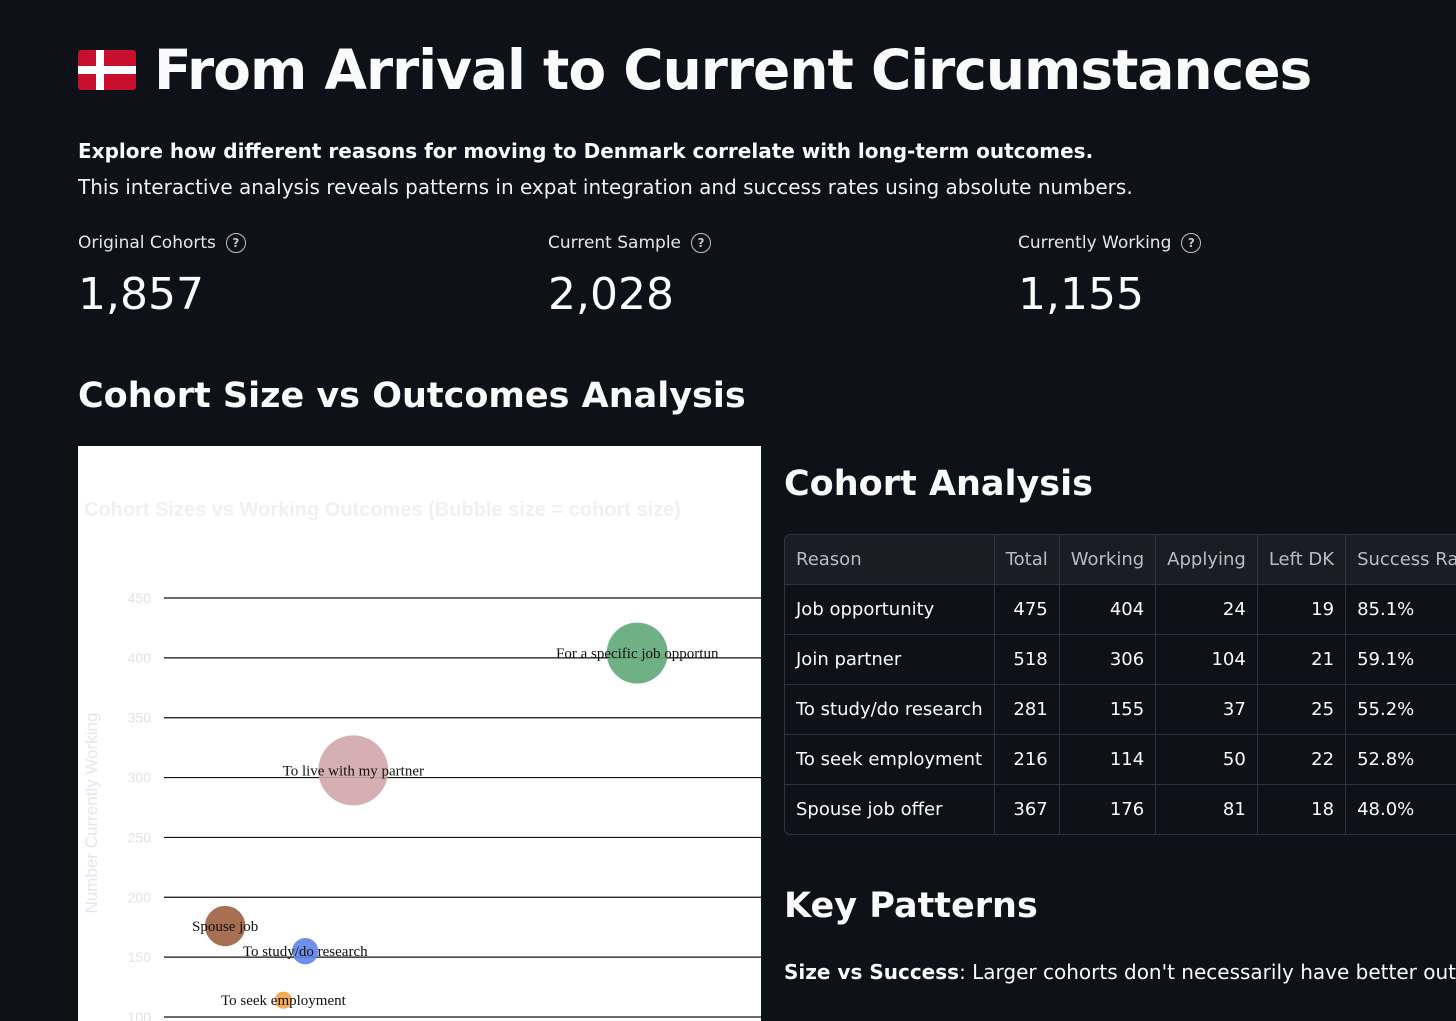  I want to click on metric-current-sample: Current Sample ? 2,028, so click(629, 276).